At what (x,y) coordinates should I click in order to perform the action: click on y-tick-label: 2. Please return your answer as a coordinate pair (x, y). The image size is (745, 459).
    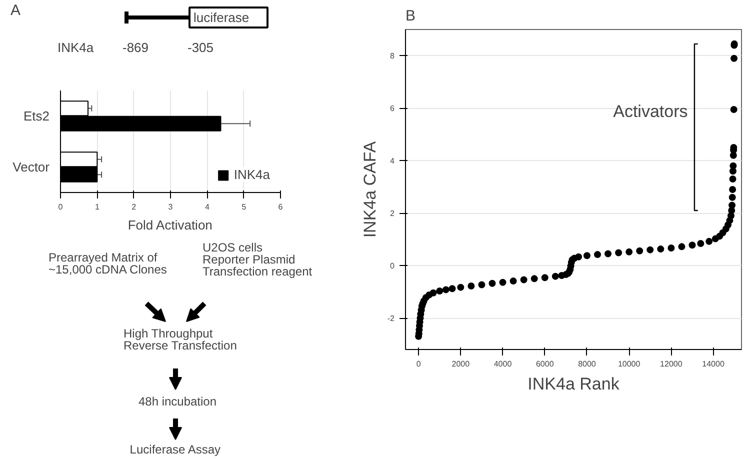
    Looking at the image, I should click on (393, 213).